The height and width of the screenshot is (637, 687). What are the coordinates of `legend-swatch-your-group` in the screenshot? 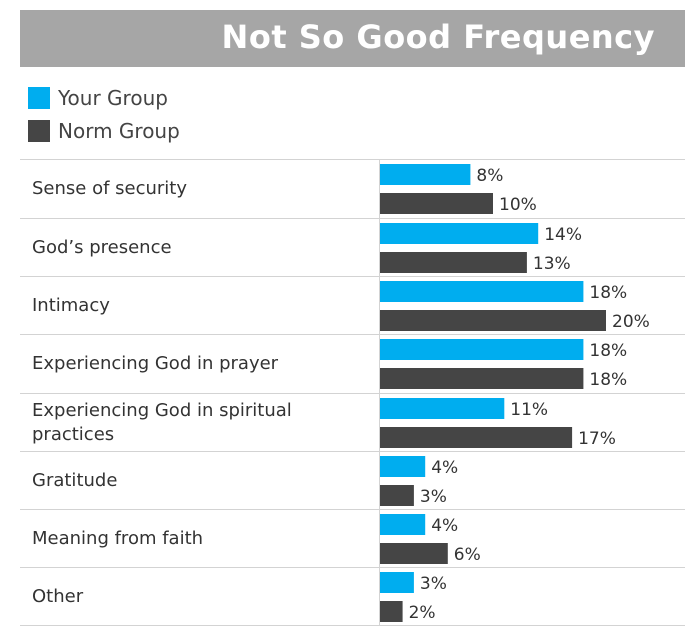 It's located at (39, 98).